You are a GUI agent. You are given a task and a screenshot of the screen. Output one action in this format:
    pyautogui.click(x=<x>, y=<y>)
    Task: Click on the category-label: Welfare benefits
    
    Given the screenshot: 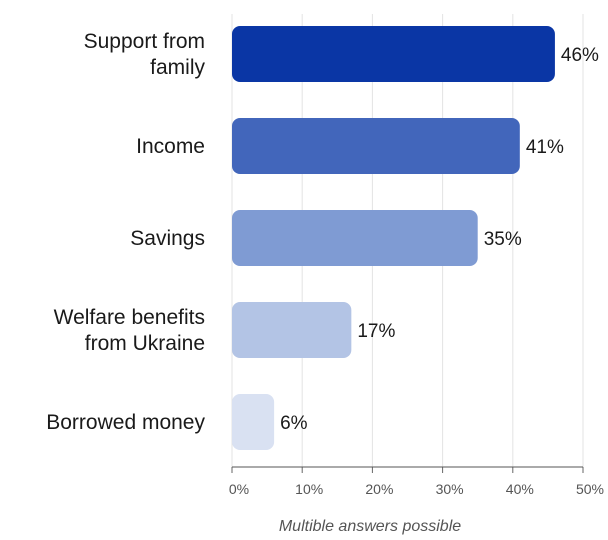 What is the action you would take?
    pyautogui.click(x=129, y=317)
    